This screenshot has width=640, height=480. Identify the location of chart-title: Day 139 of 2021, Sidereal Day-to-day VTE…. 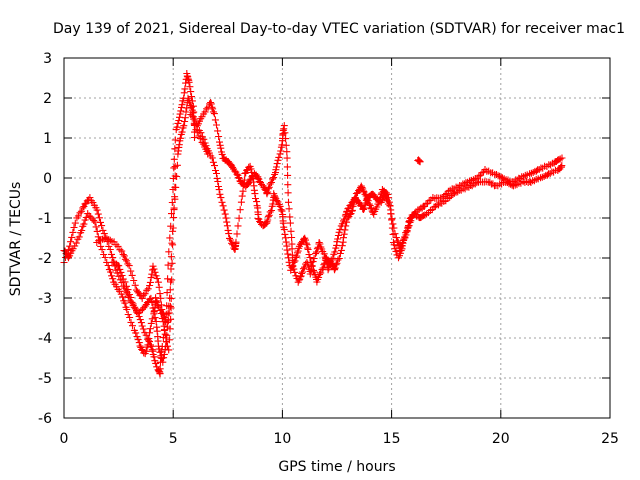
(339, 29).